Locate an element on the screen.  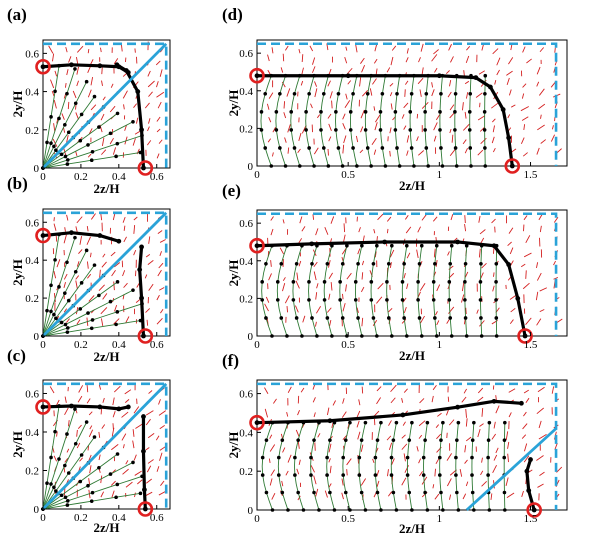
separatrix-dot is located at coordinates (257, 423).